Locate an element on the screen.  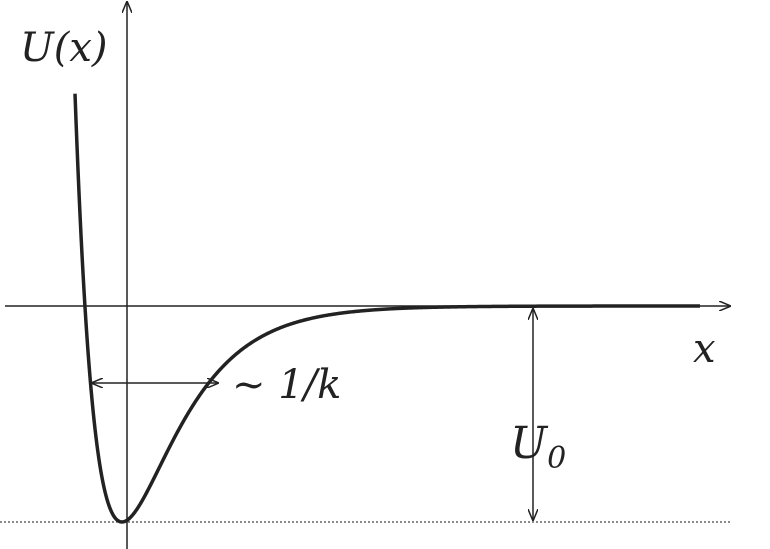
depth-label-main: U is located at coordinates (529, 443).